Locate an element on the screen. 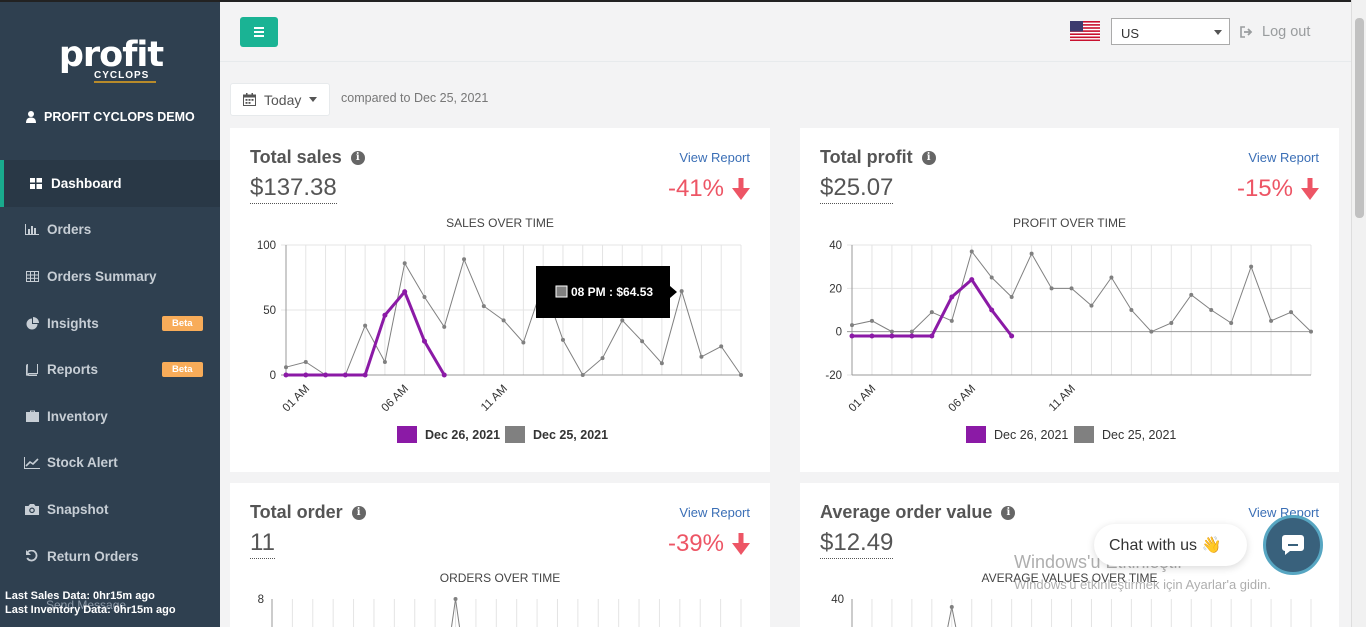 Image resolution: width=1366 pixels, height=627 pixels. logout-link: Log out is located at coordinates (1275, 32).